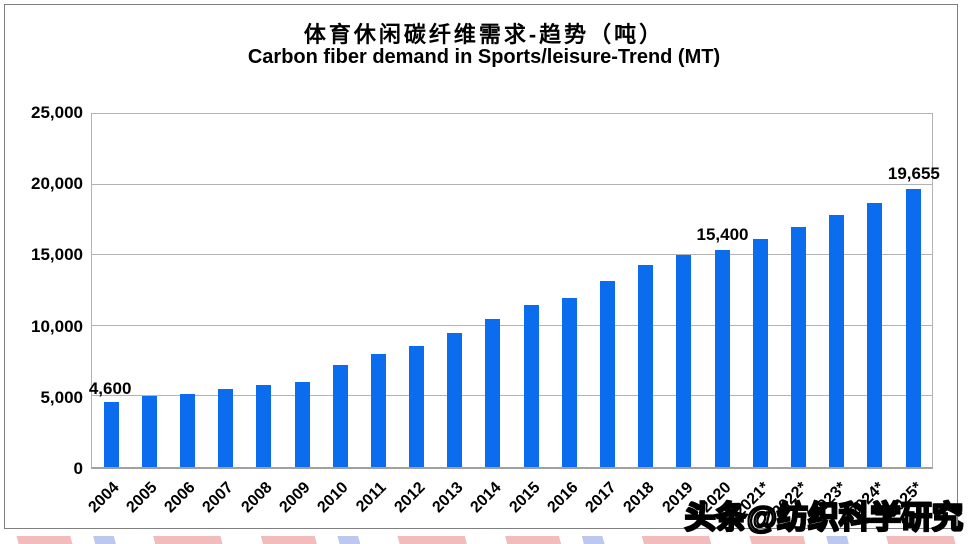 This screenshot has width=968, height=544. Describe the element at coordinates (722, 358) in the screenshot. I see `bar-2020` at that location.